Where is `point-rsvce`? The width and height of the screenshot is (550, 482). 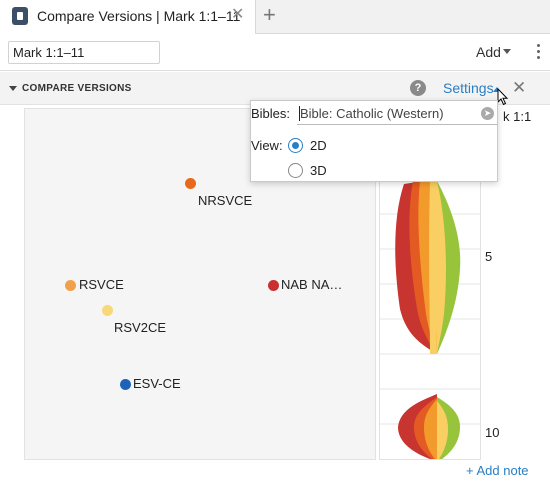
point-rsvce is located at coordinates (70, 285).